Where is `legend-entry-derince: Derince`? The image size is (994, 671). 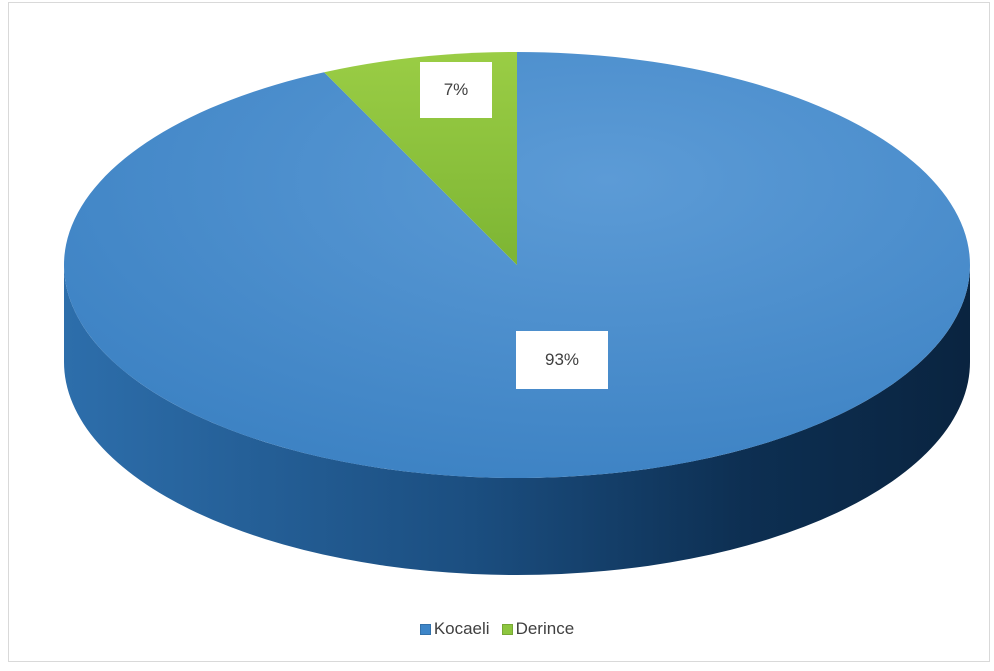
legend-entry-derince: Derince is located at coordinates (538, 629).